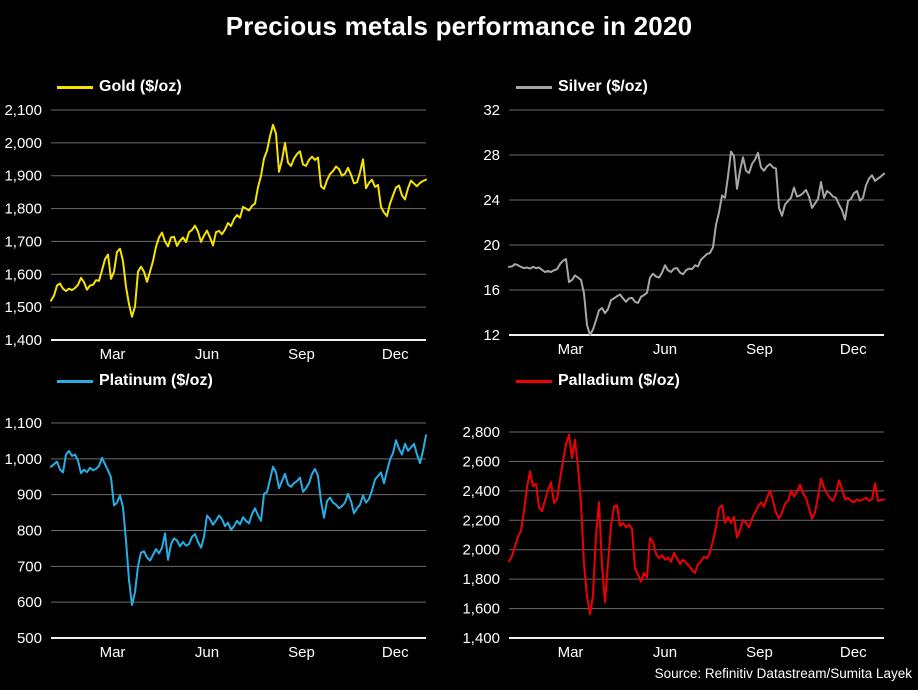 The height and width of the screenshot is (690, 918). What do you see at coordinates (75, 87) in the screenshot?
I see `gold-legend-swatch` at bounding box center [75, 87].